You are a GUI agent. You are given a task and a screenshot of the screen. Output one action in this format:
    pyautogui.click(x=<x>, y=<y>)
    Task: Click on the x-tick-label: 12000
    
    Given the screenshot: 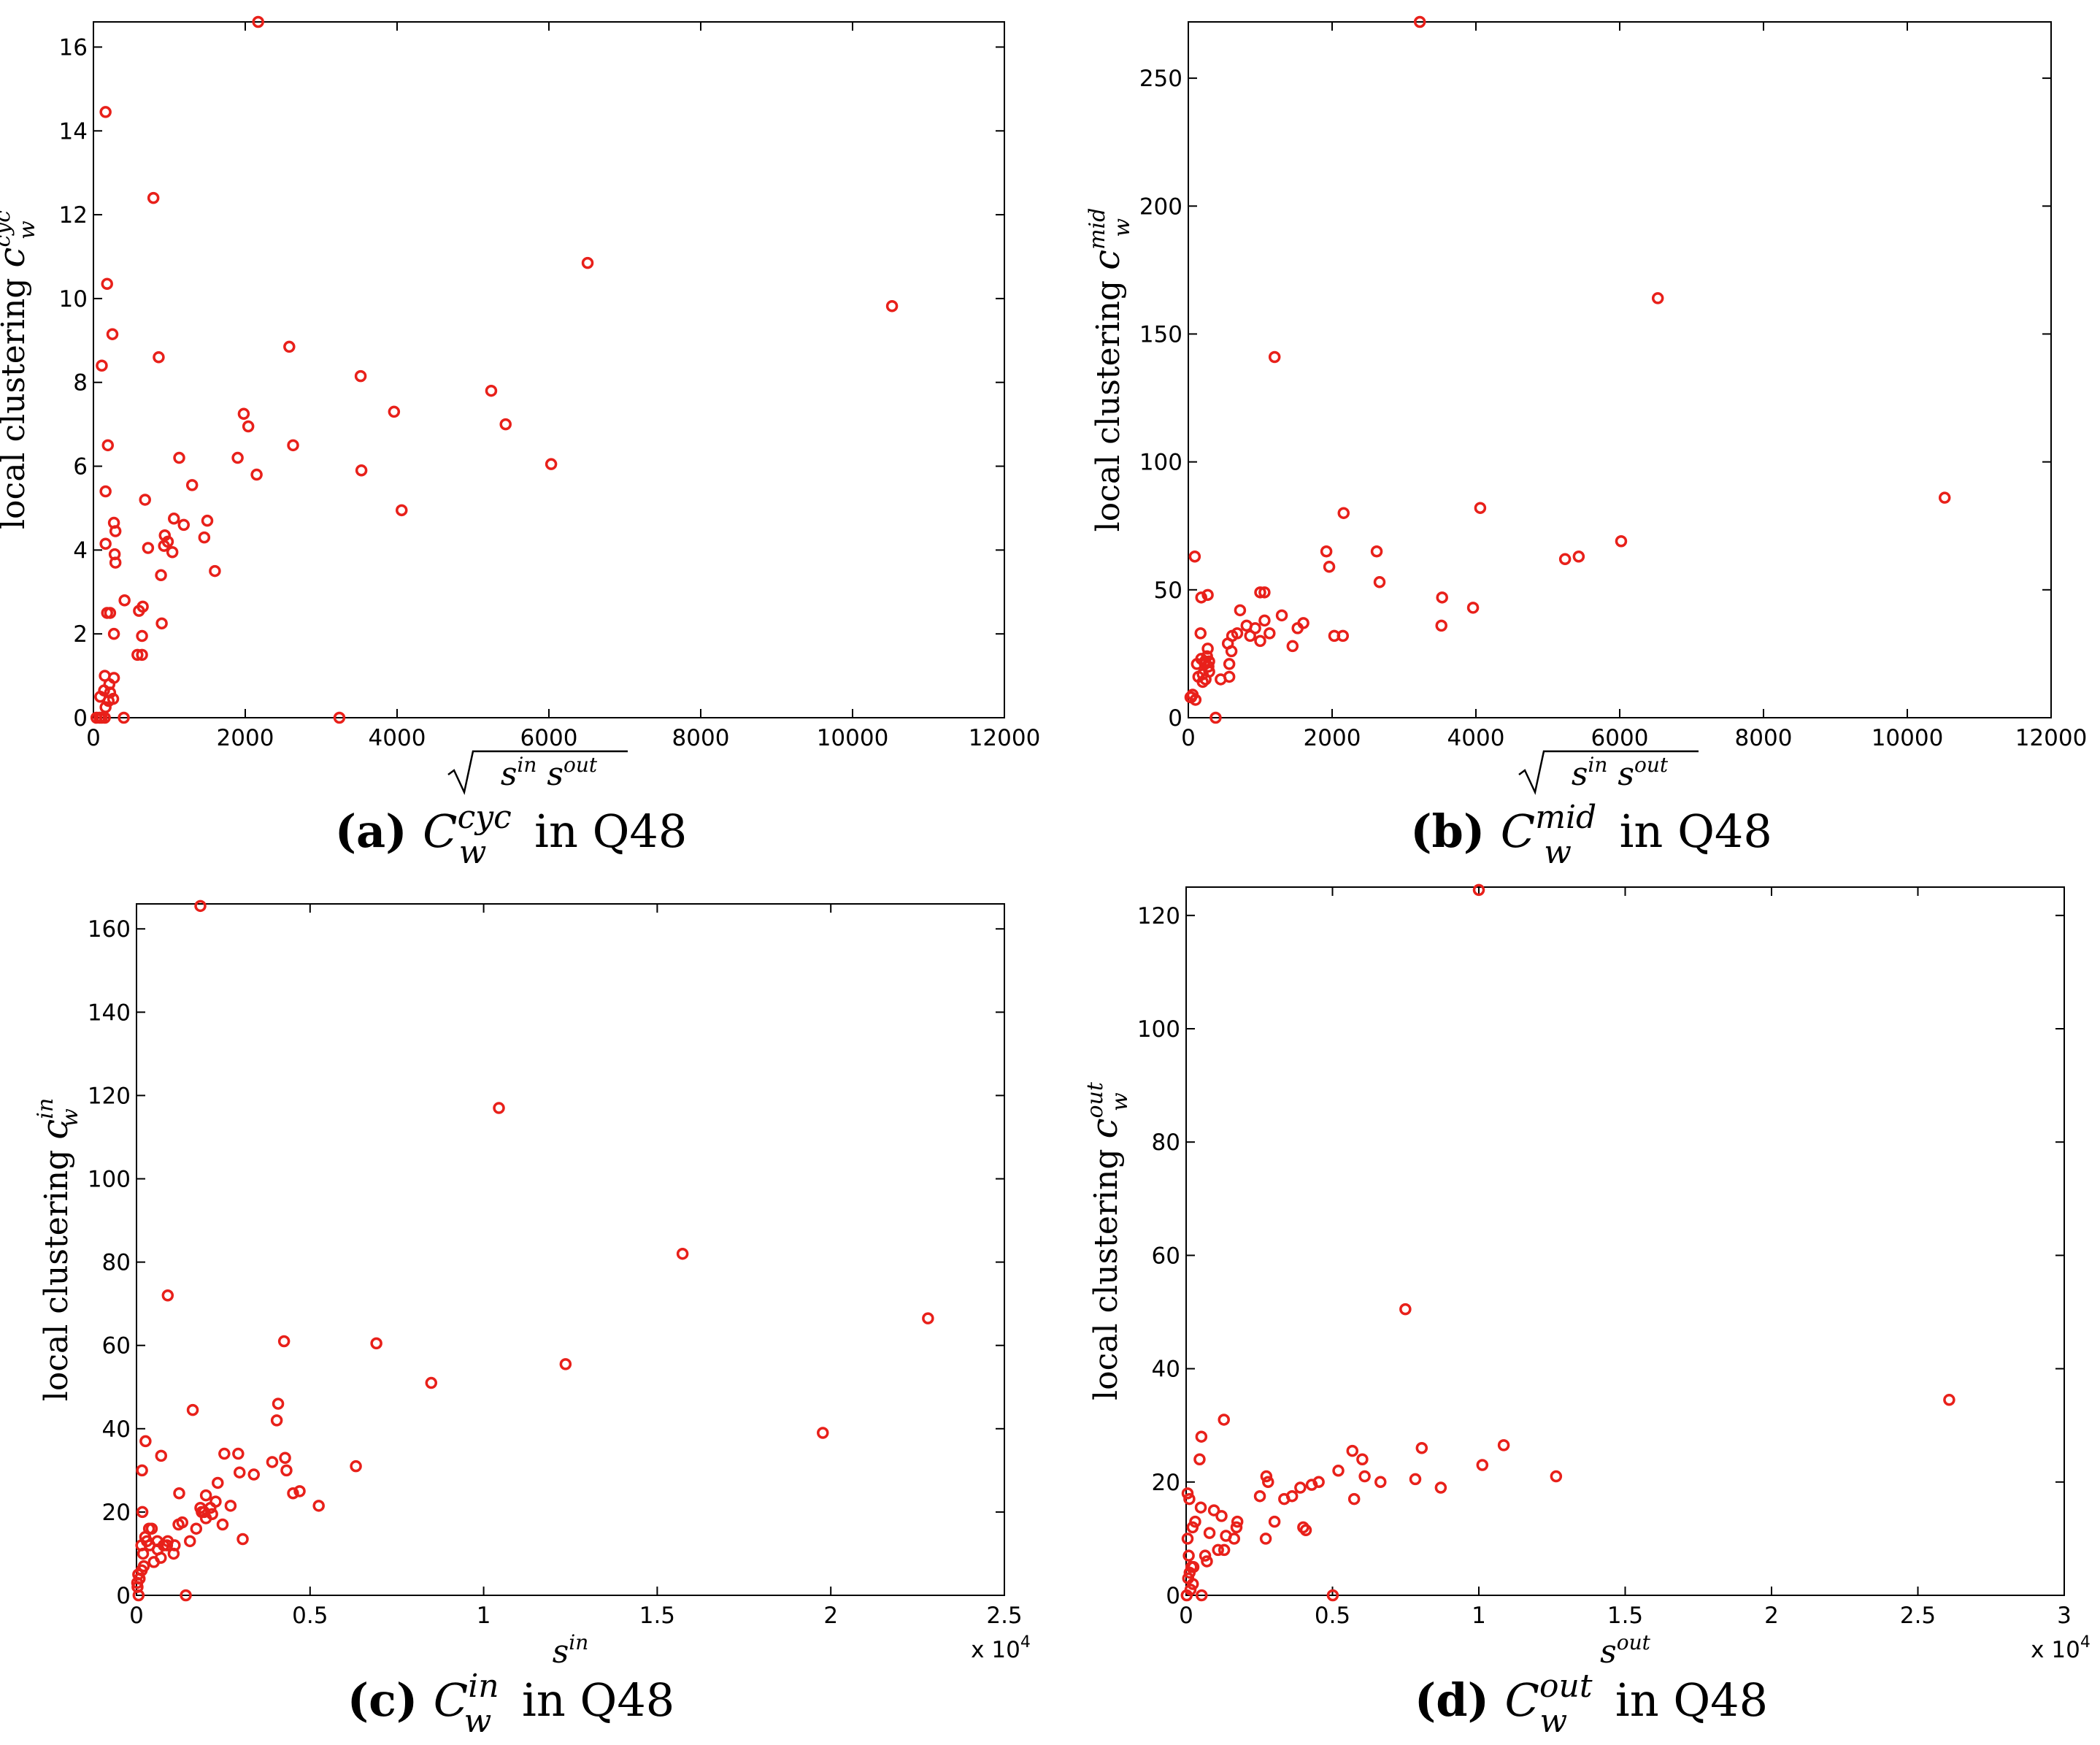 What is the action you would take?
    pyautogui.click(x=1005, y=738)
    